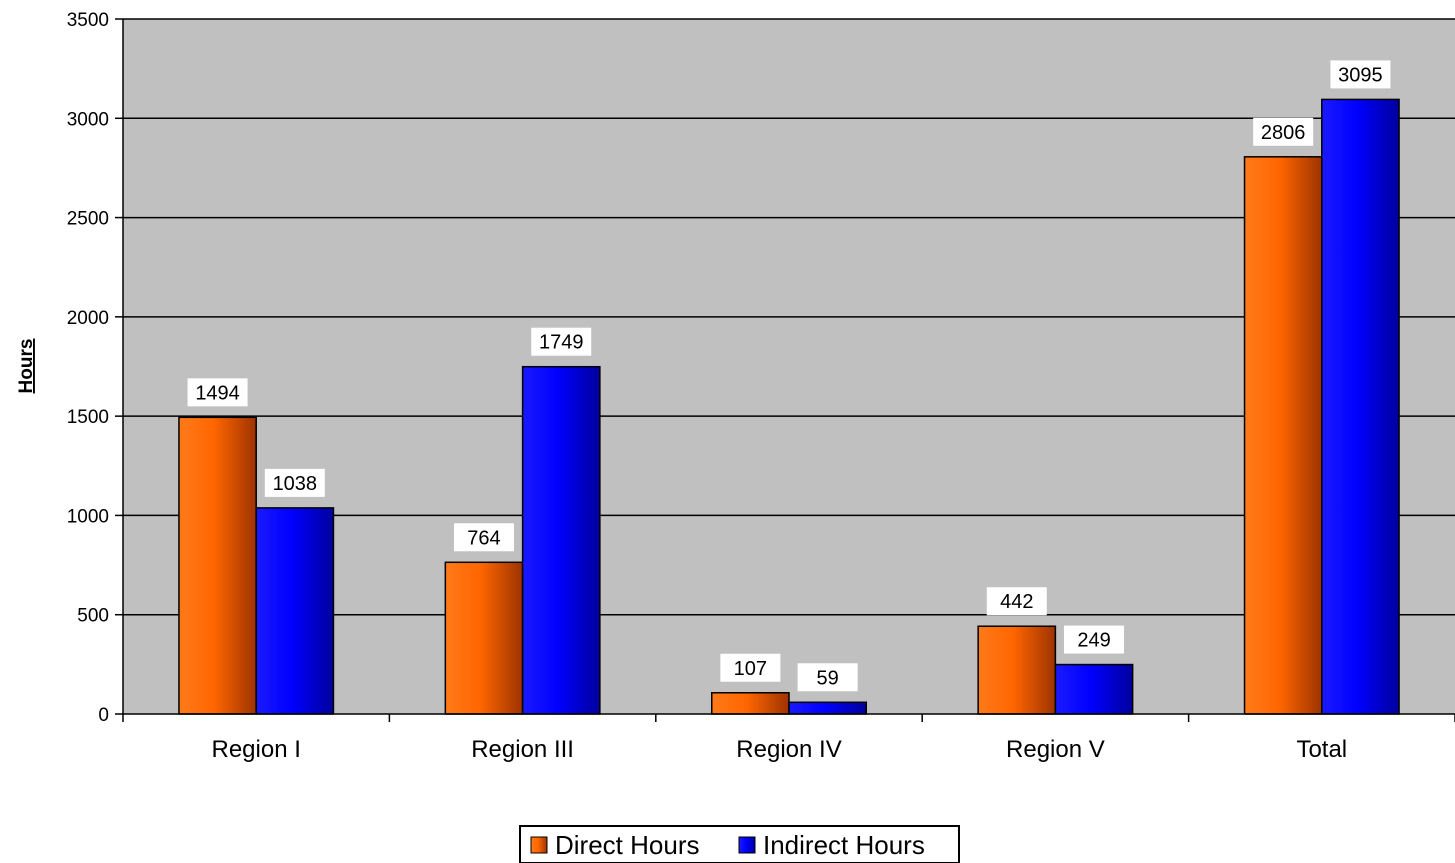 Image resolution: width=1455 pixels, height=863 pixels. I want to click on data-label: 1749, so click(561, 343).